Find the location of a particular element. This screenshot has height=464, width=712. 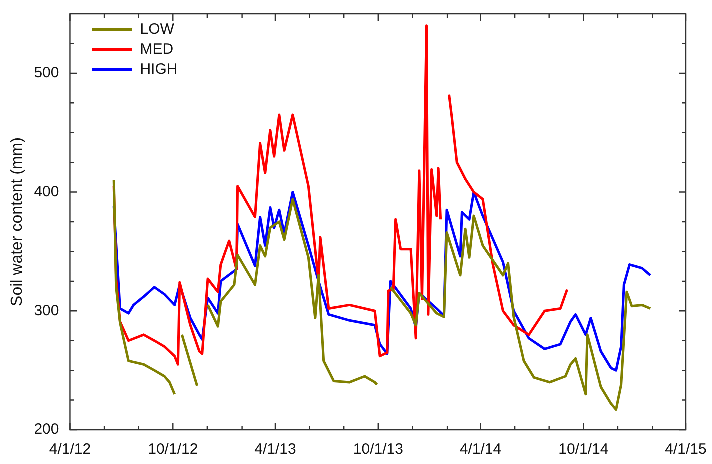

x-tick-label: 10/1/12 is located at coordinates (173, 449).